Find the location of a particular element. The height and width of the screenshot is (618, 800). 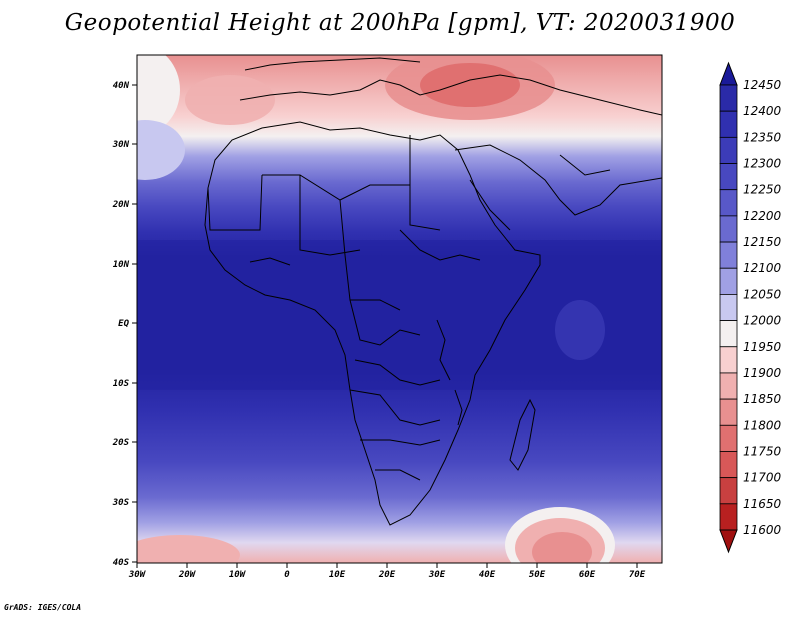

lat-tick-label: EQ is located at coordinates (123, 324).